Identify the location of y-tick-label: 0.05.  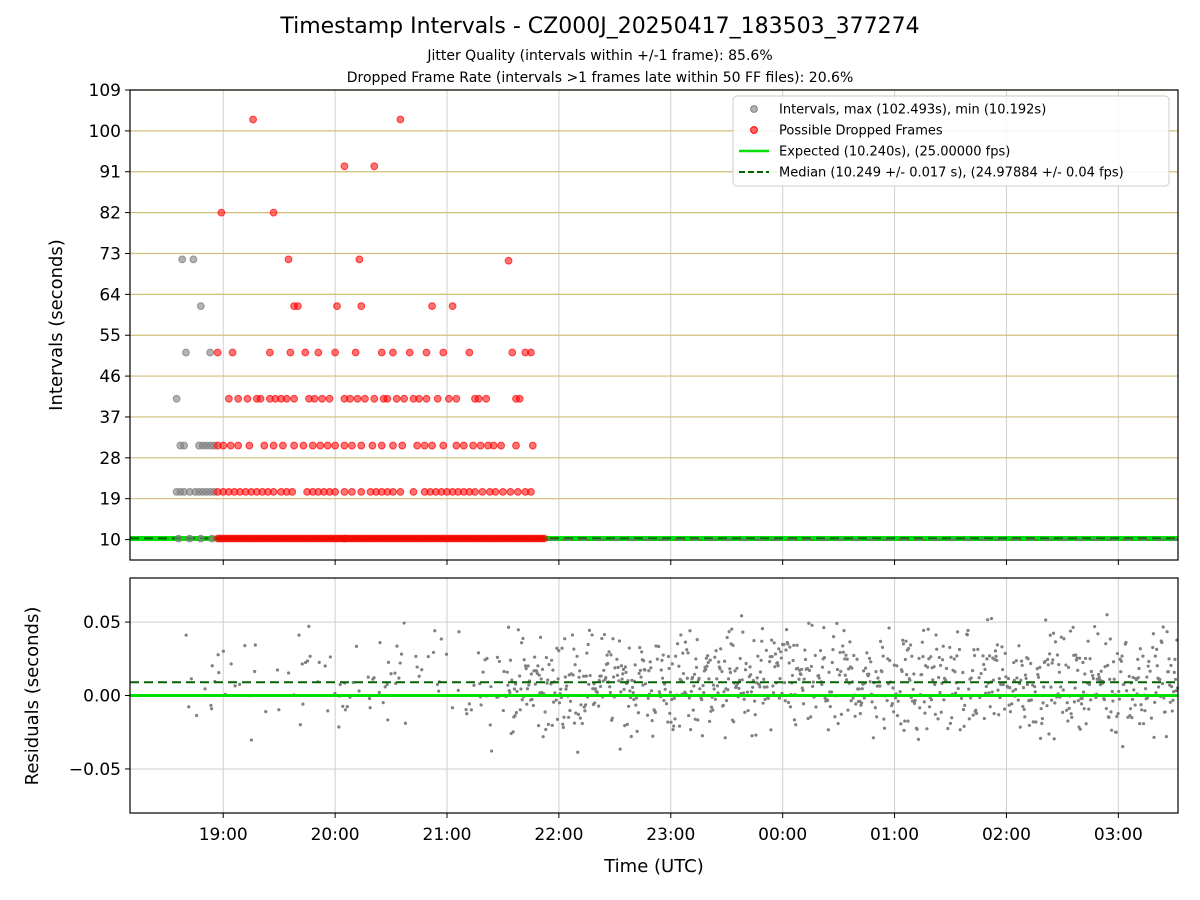
(102, 623).